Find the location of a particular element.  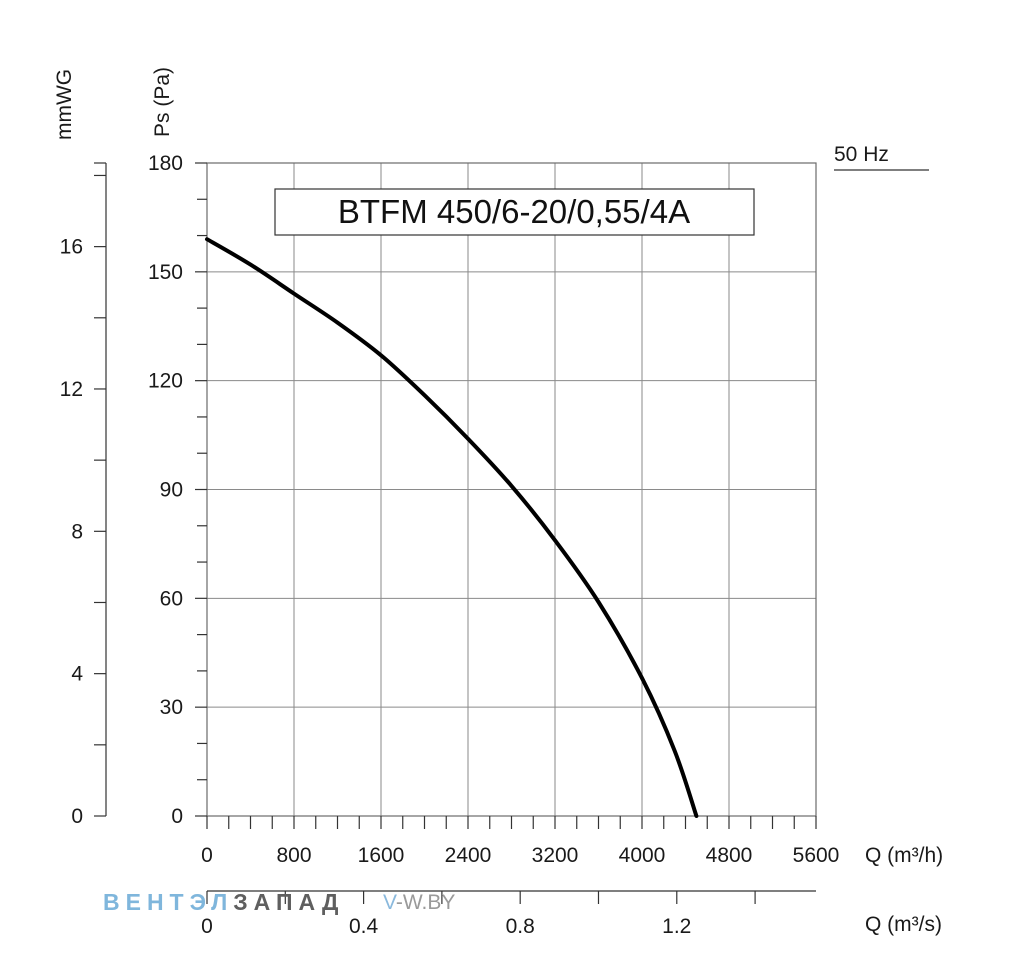

pa-tick-label: 0 is located at coordinates (177, 816).